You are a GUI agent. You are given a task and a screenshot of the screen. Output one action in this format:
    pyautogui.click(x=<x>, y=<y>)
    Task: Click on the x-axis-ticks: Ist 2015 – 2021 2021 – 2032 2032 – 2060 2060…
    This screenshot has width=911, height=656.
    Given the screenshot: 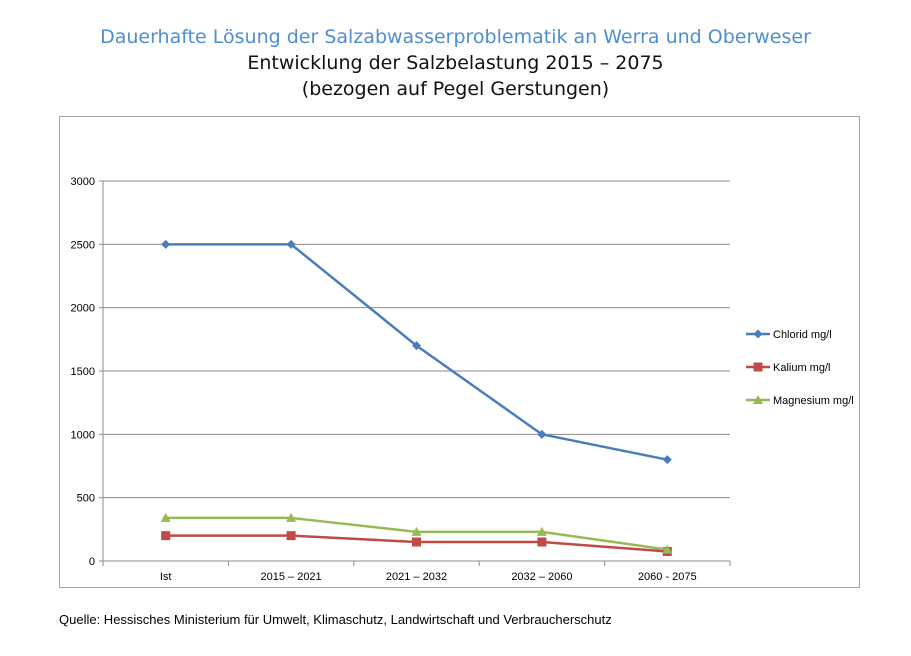 What is the action you would take?
    pyautogui.click(x=416, y=572)
    